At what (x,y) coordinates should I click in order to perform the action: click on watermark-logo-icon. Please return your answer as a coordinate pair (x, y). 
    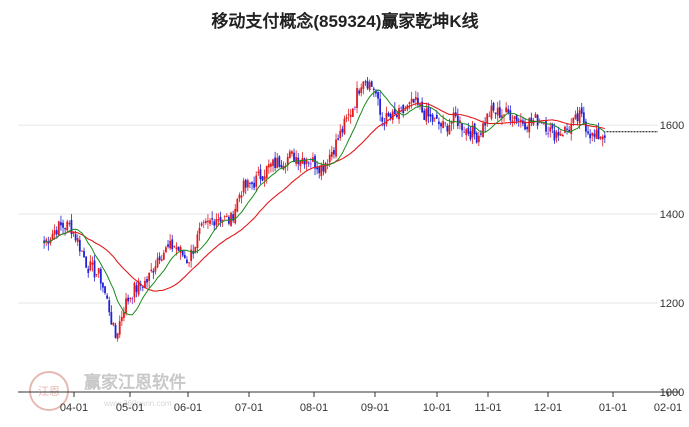
    Looking at the image, I should click on (49, 391).